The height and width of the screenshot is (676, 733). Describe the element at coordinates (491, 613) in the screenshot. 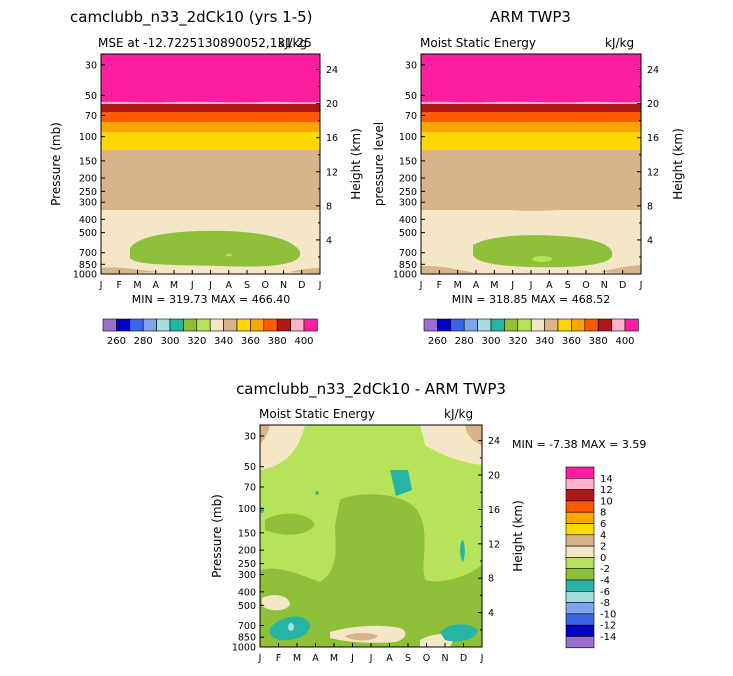

I see `height-tick-label: 4` at that location.